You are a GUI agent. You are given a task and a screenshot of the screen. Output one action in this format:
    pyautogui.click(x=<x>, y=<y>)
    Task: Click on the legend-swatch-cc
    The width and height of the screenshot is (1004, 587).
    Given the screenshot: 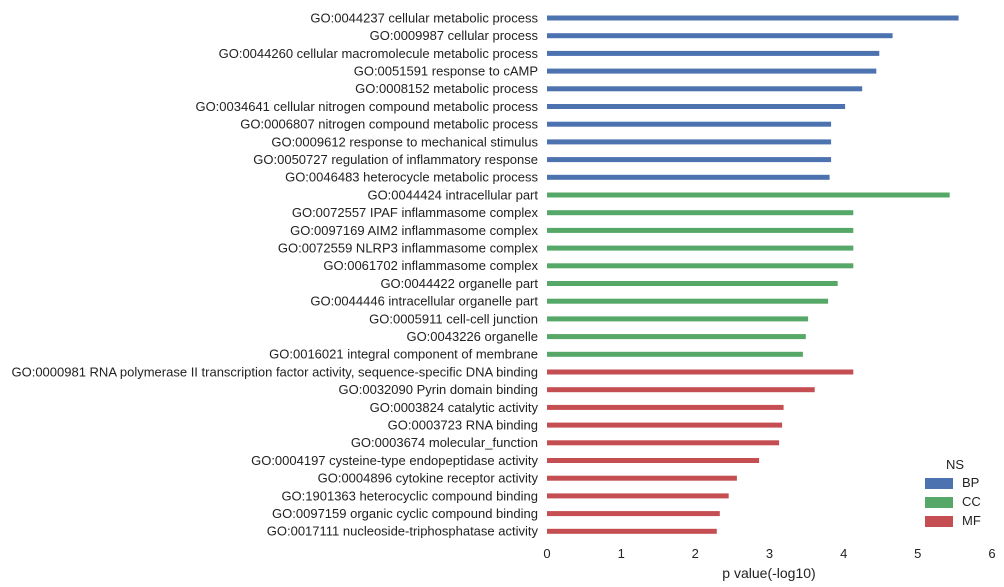 What is the action you would take?
    pyautogui.click(x=939, y=502)
    